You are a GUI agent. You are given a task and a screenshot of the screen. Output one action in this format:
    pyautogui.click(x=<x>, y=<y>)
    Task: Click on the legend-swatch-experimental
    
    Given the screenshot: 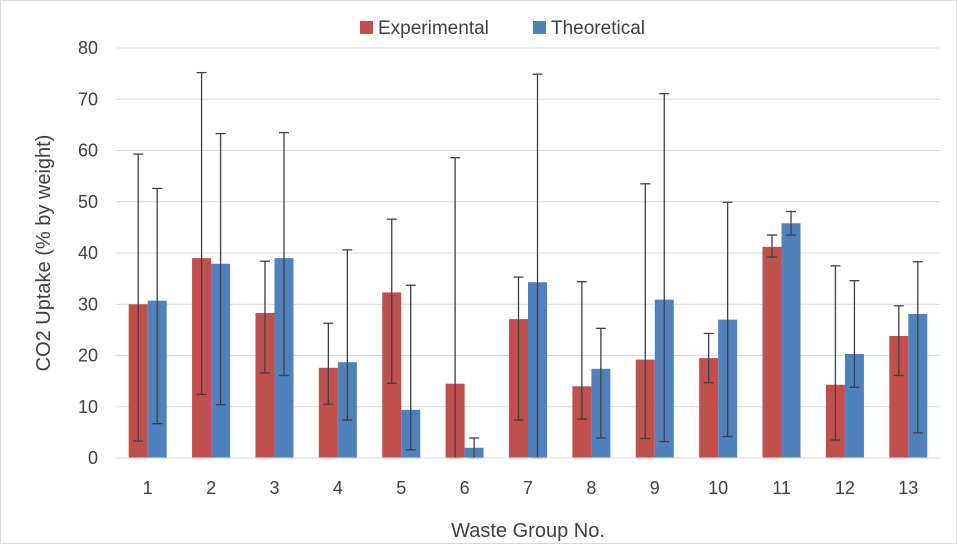 What is the action you would take?
    pyautogui.click(x=366, y=27)
    